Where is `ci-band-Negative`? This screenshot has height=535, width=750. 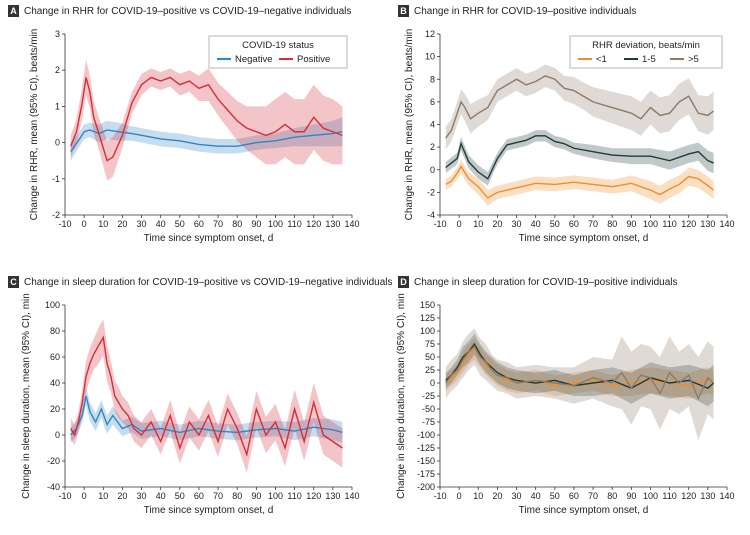
ci-band-Negative is located at coordinates (206, 139).